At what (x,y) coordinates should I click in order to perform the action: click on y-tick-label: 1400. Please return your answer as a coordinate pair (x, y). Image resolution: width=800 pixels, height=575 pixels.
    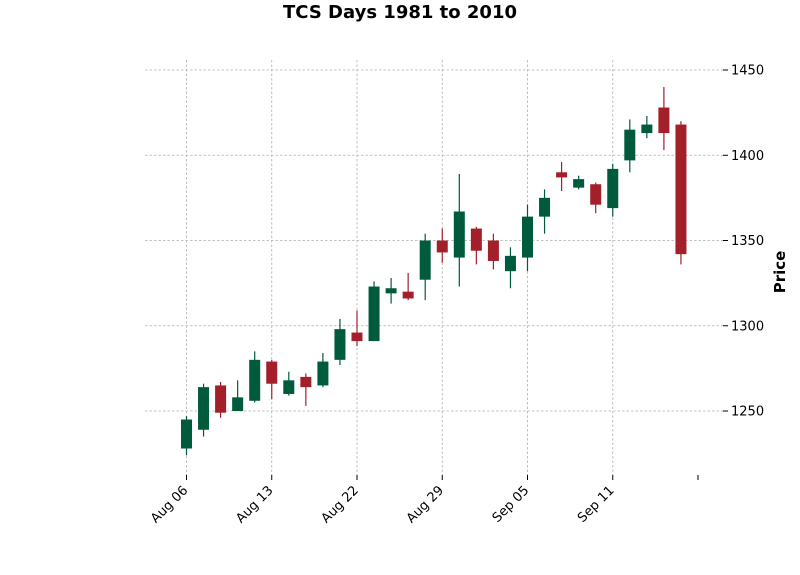
    Looking at the image, I should click on (747, 156).